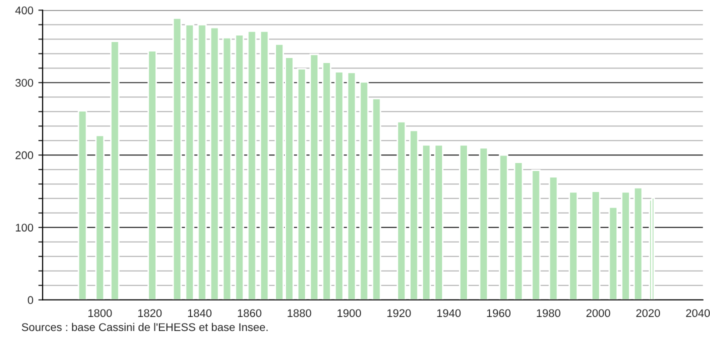 The image size is (710, 340). Describe the element at coordinates (449, 313) in the screenshot. I see `x-tick-label: 1940` at that location.